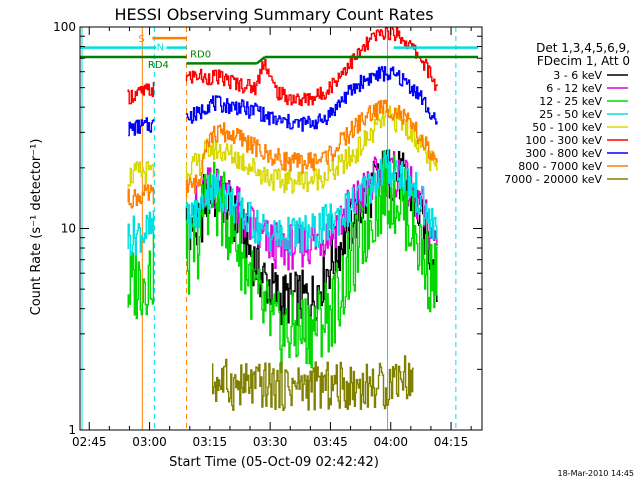 This screenshot has height=480, width=640. Describe the element at coordinates (330, 442) in the screenshot. I see `x-tick-label: 03:45` at that location.